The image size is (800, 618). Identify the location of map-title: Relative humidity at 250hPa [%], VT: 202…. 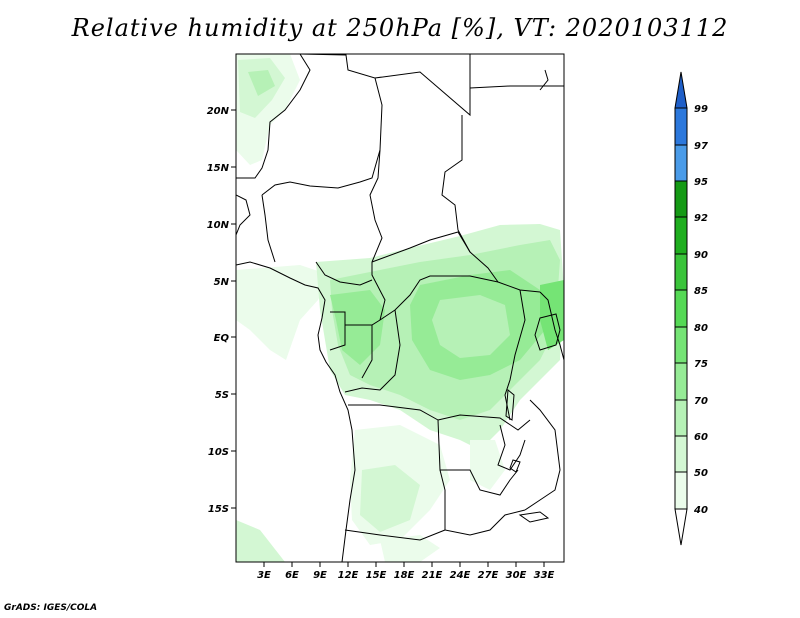
(400, 28).